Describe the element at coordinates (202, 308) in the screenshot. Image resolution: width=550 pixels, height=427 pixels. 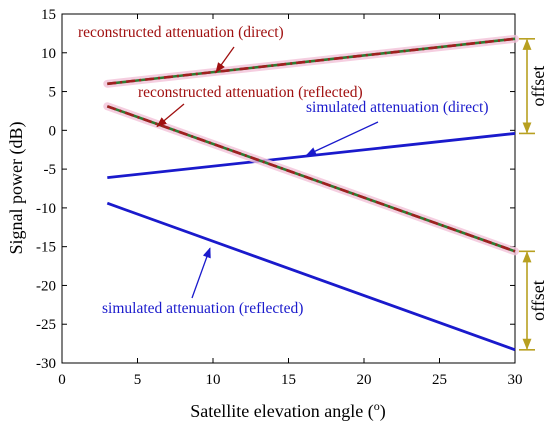
I see `annotation-label: simulated attenuation (reflected)` at that location.